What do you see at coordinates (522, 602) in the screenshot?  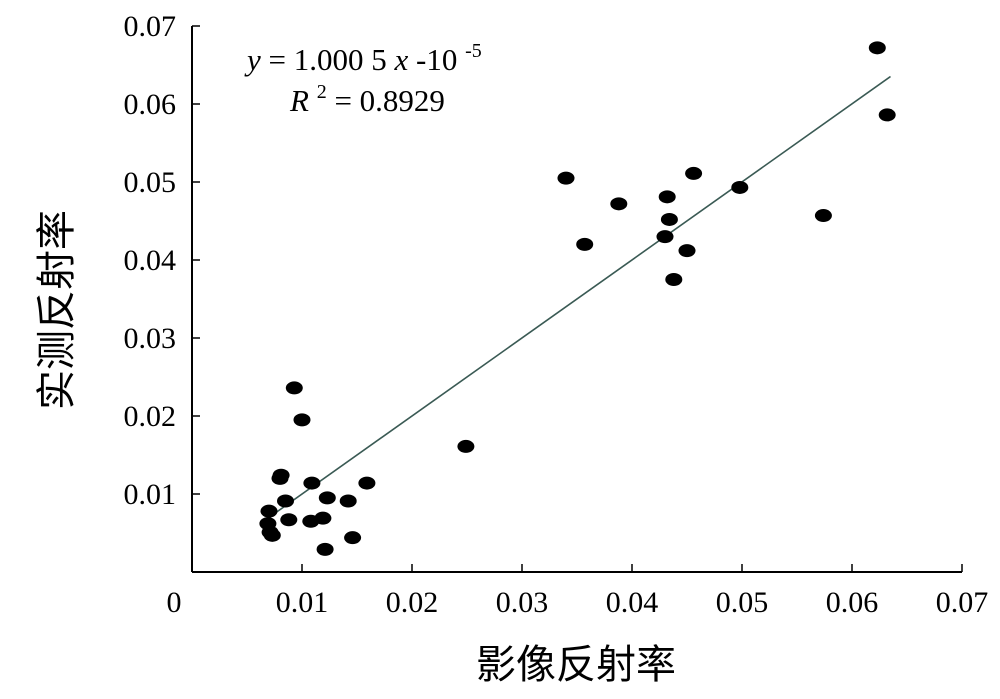 I see `x-tick-label: 0.03` at bounding box center [522, 602].